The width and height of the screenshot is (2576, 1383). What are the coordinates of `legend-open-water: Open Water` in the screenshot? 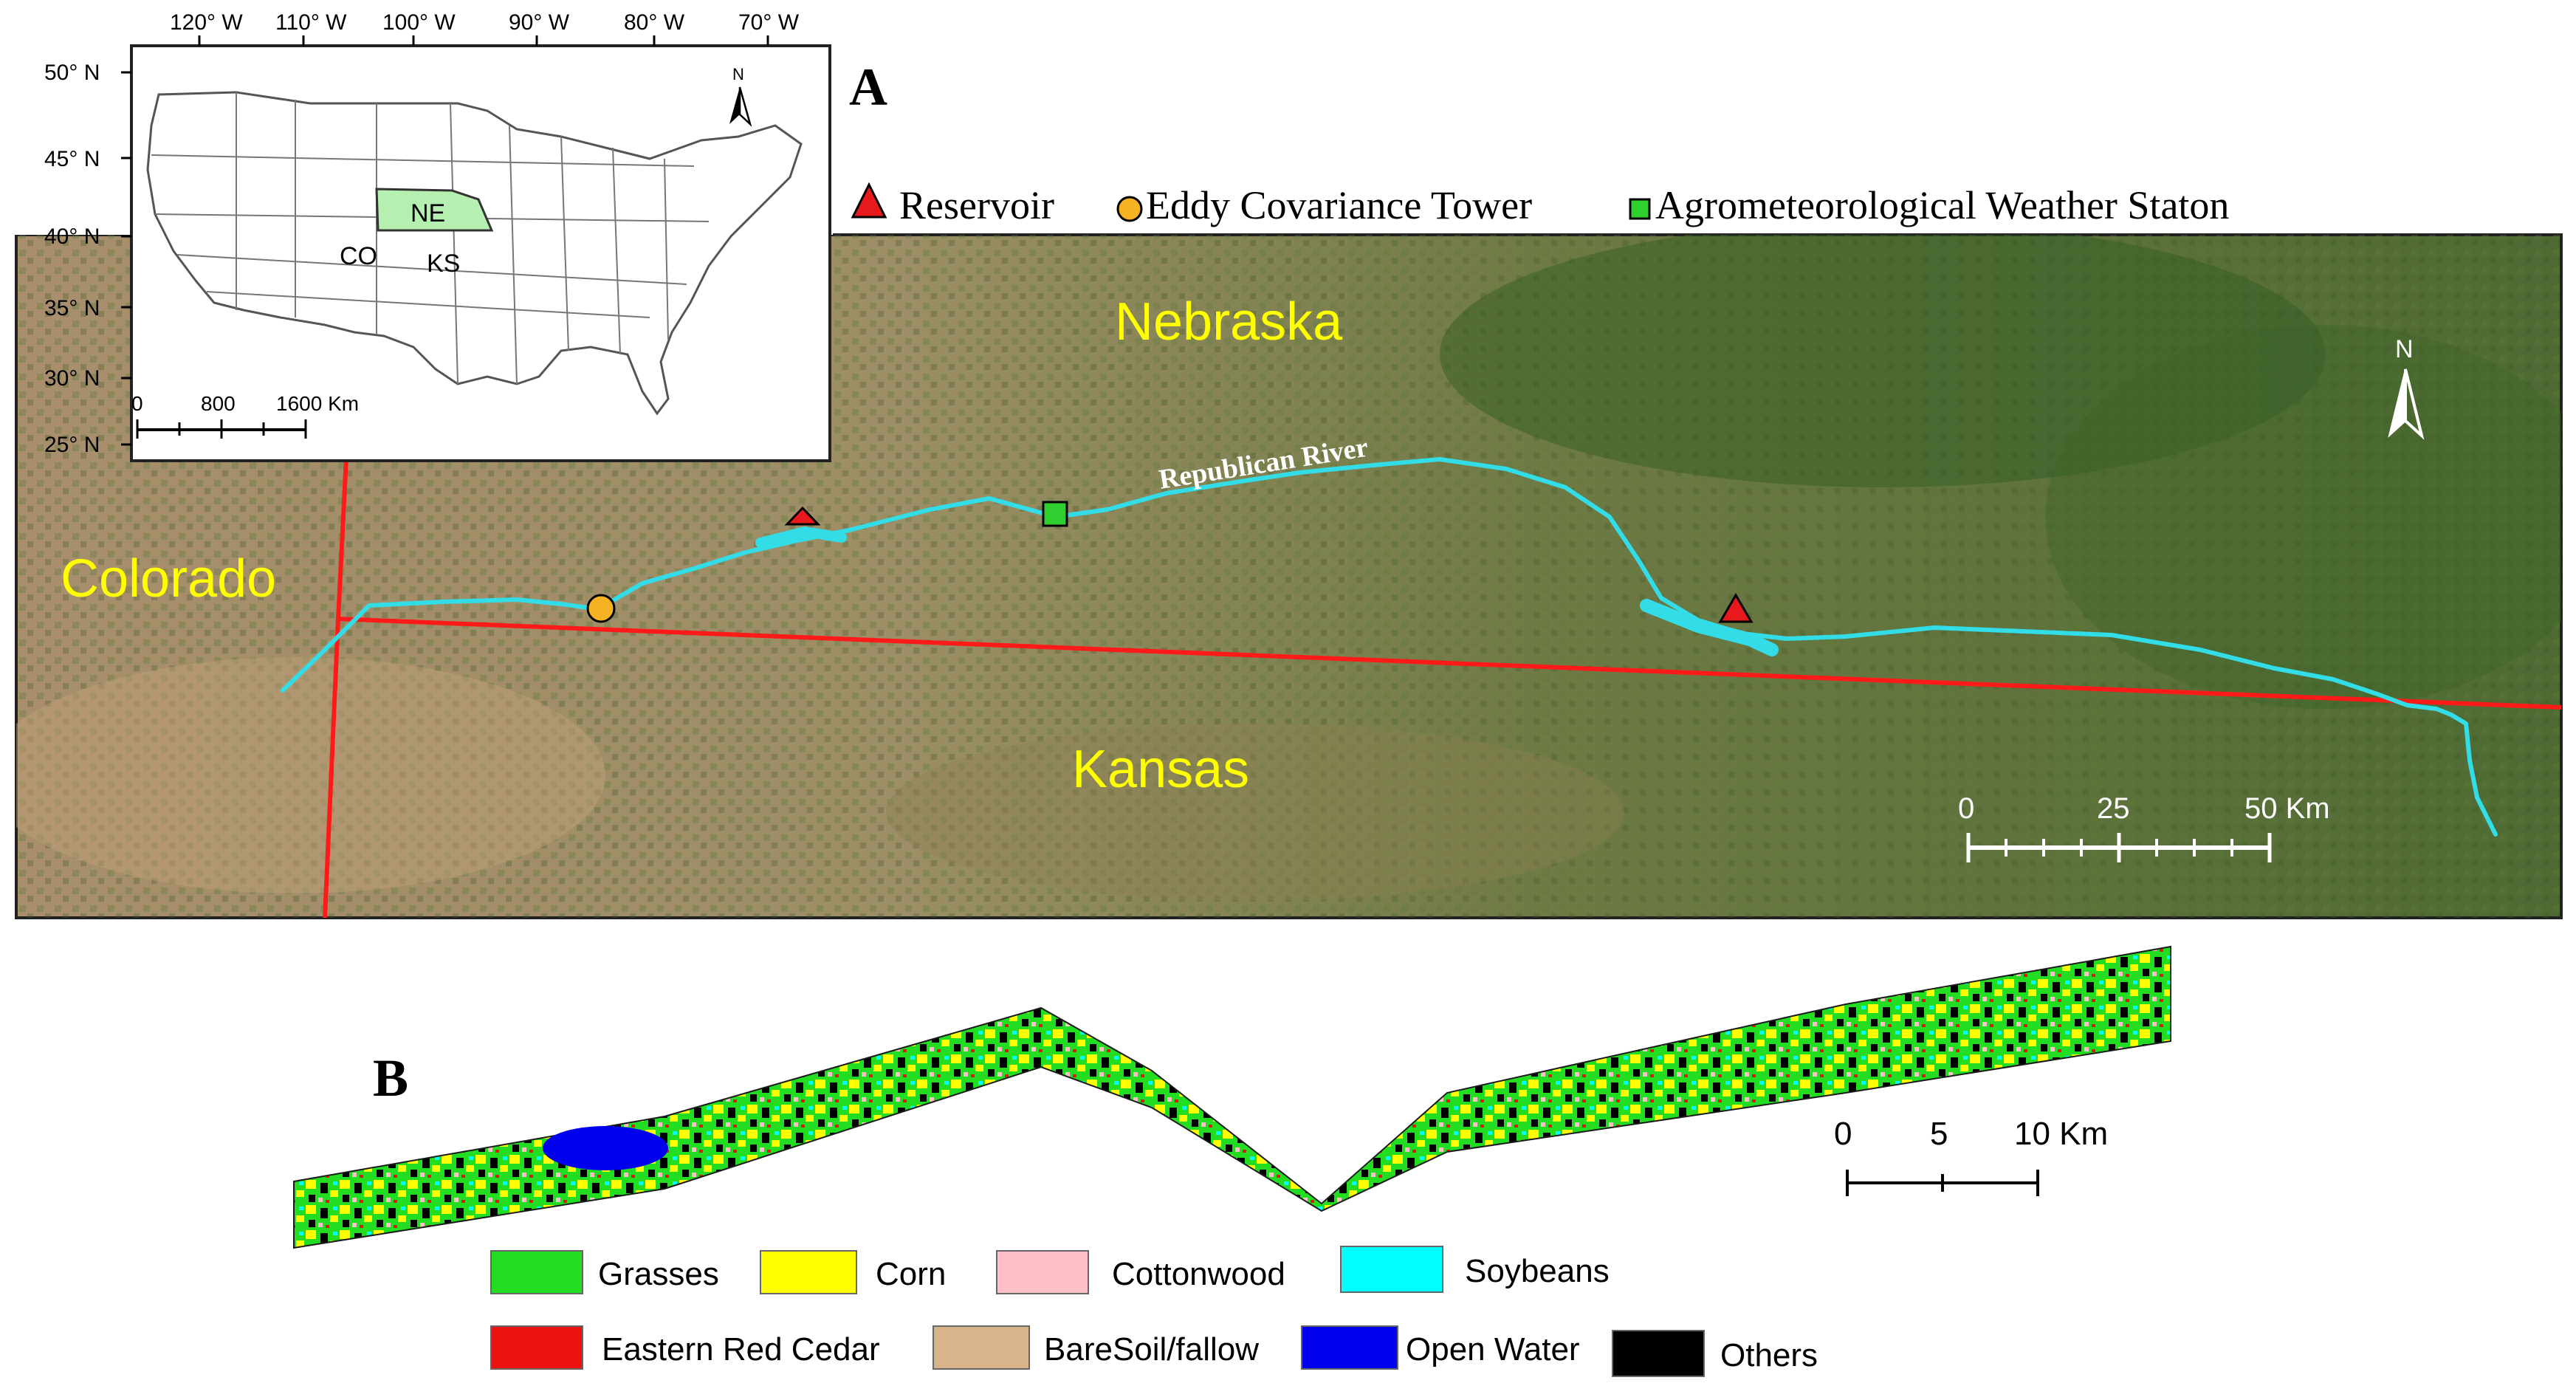 It's located at (1440, 1348).